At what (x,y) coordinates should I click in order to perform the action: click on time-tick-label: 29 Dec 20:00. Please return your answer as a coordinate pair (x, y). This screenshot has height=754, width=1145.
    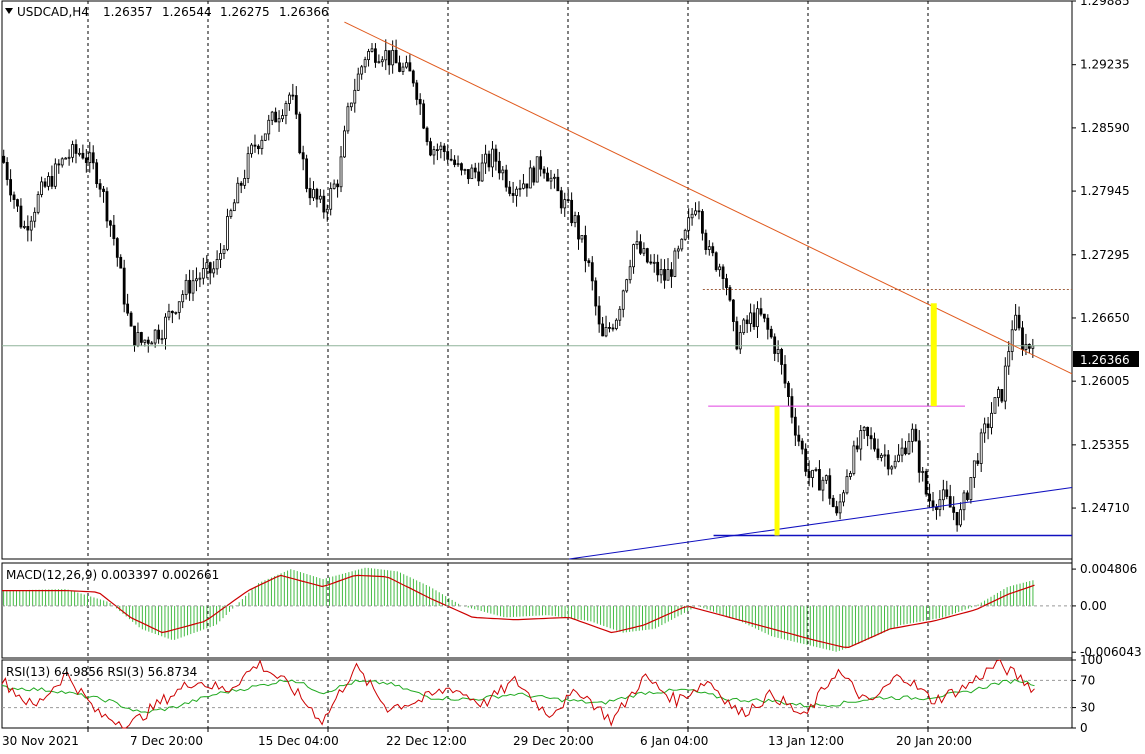
    Looking at the image, I should click on (553, 741).